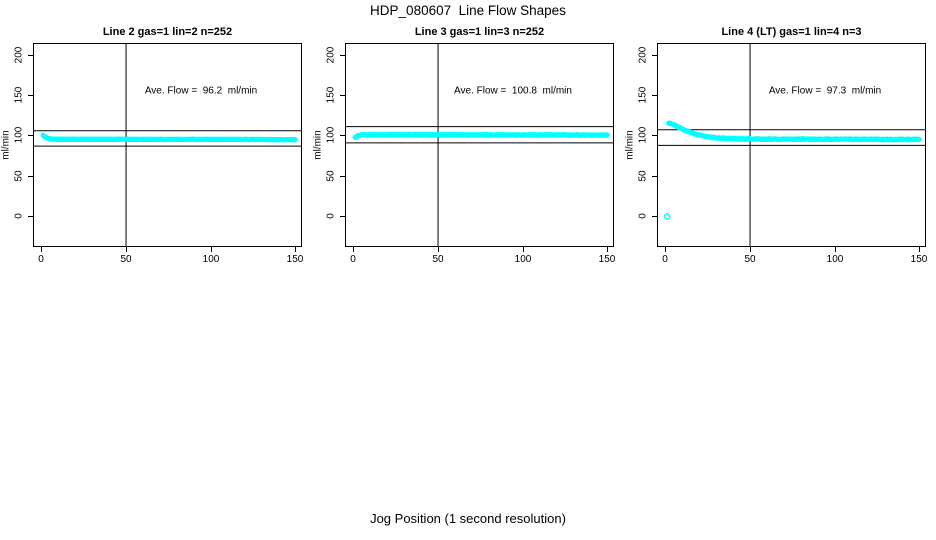 The image size is (936, 540). What do you see at coordinates (825, 91) in the screenshot?
I see `annotation-ave-flow: Ave. Flow = 97.3 ml/min` at bounding box center [825, 91].